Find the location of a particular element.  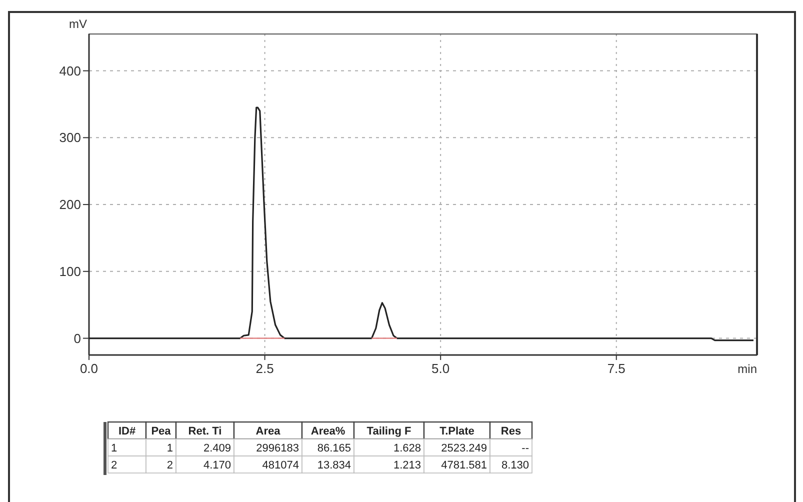

text: 4.170 is located at coordinates (217, 466).